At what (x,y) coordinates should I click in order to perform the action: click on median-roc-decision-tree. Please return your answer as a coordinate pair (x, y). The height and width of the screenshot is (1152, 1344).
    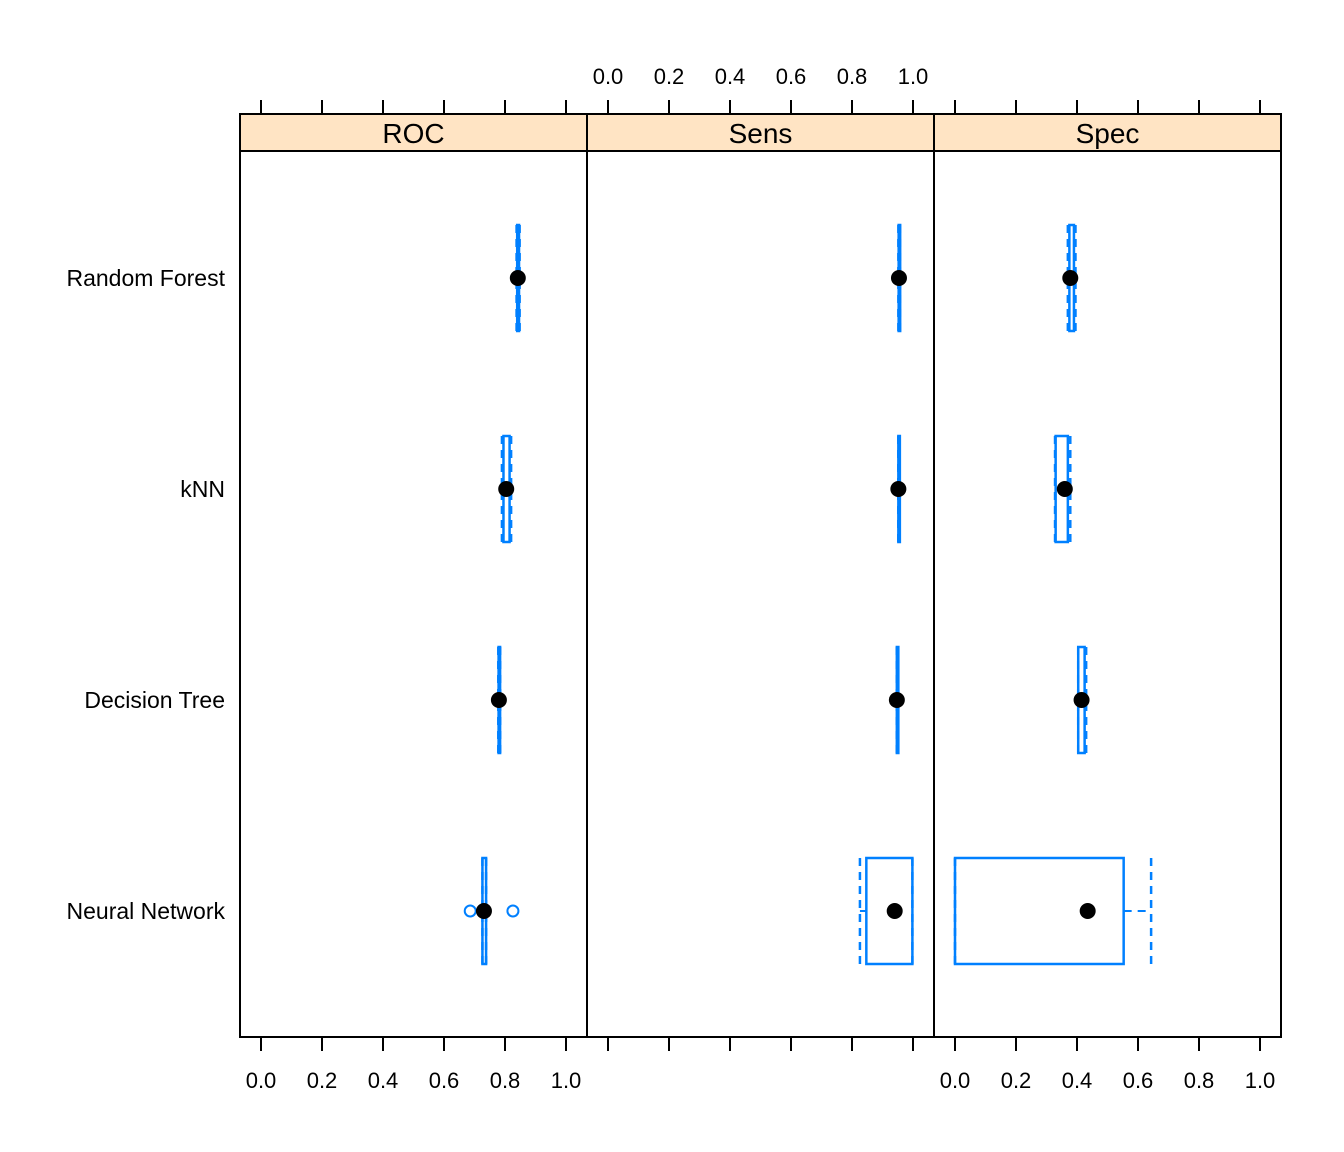
    Looking at the image, I should click on (498, 700).